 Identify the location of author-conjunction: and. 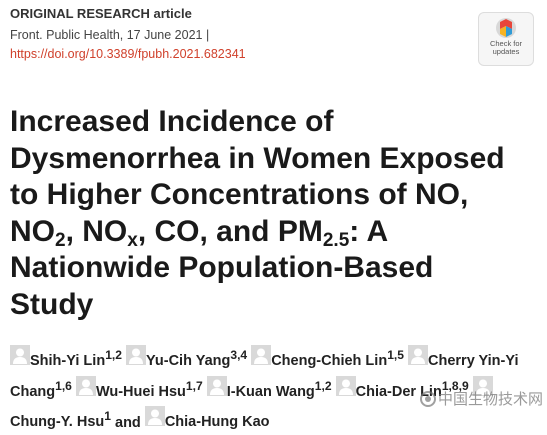
(128, 422).